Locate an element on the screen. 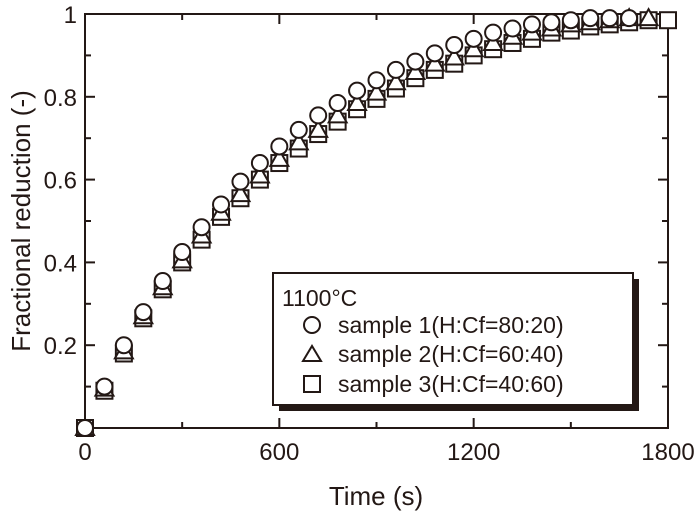  x-axis-label: Time (s) is located at coordinates (376, 496).